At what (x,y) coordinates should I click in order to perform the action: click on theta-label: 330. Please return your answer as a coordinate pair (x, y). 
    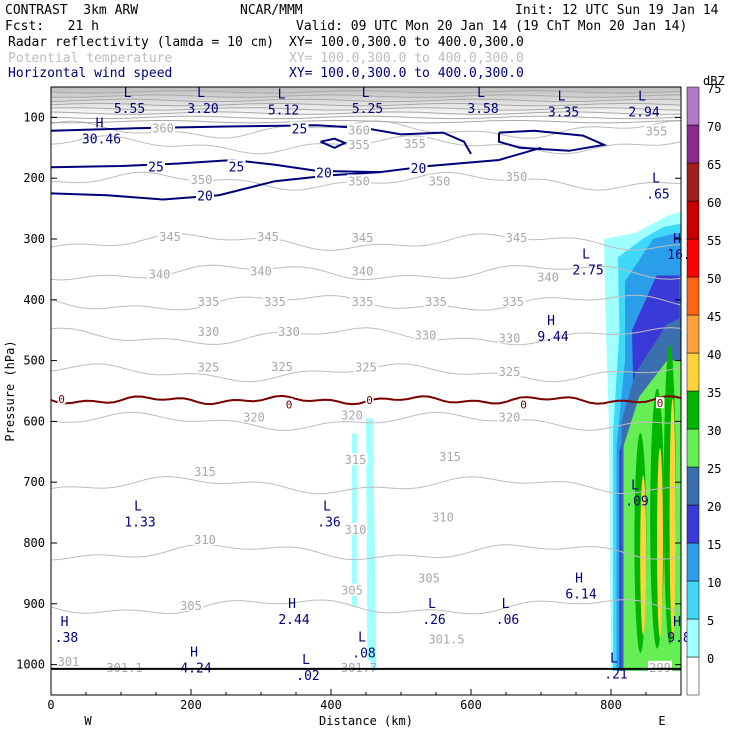
    Looking at the image, I should click on (209, 332).